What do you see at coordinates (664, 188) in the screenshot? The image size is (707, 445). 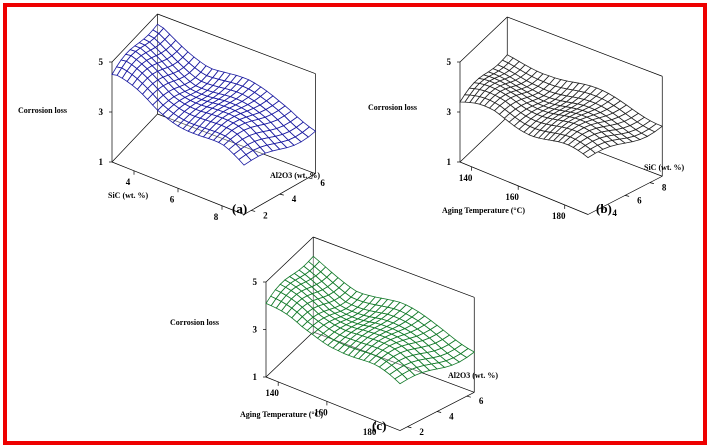 I see `y-tick-label: 8` at bounding box center [664, 188].